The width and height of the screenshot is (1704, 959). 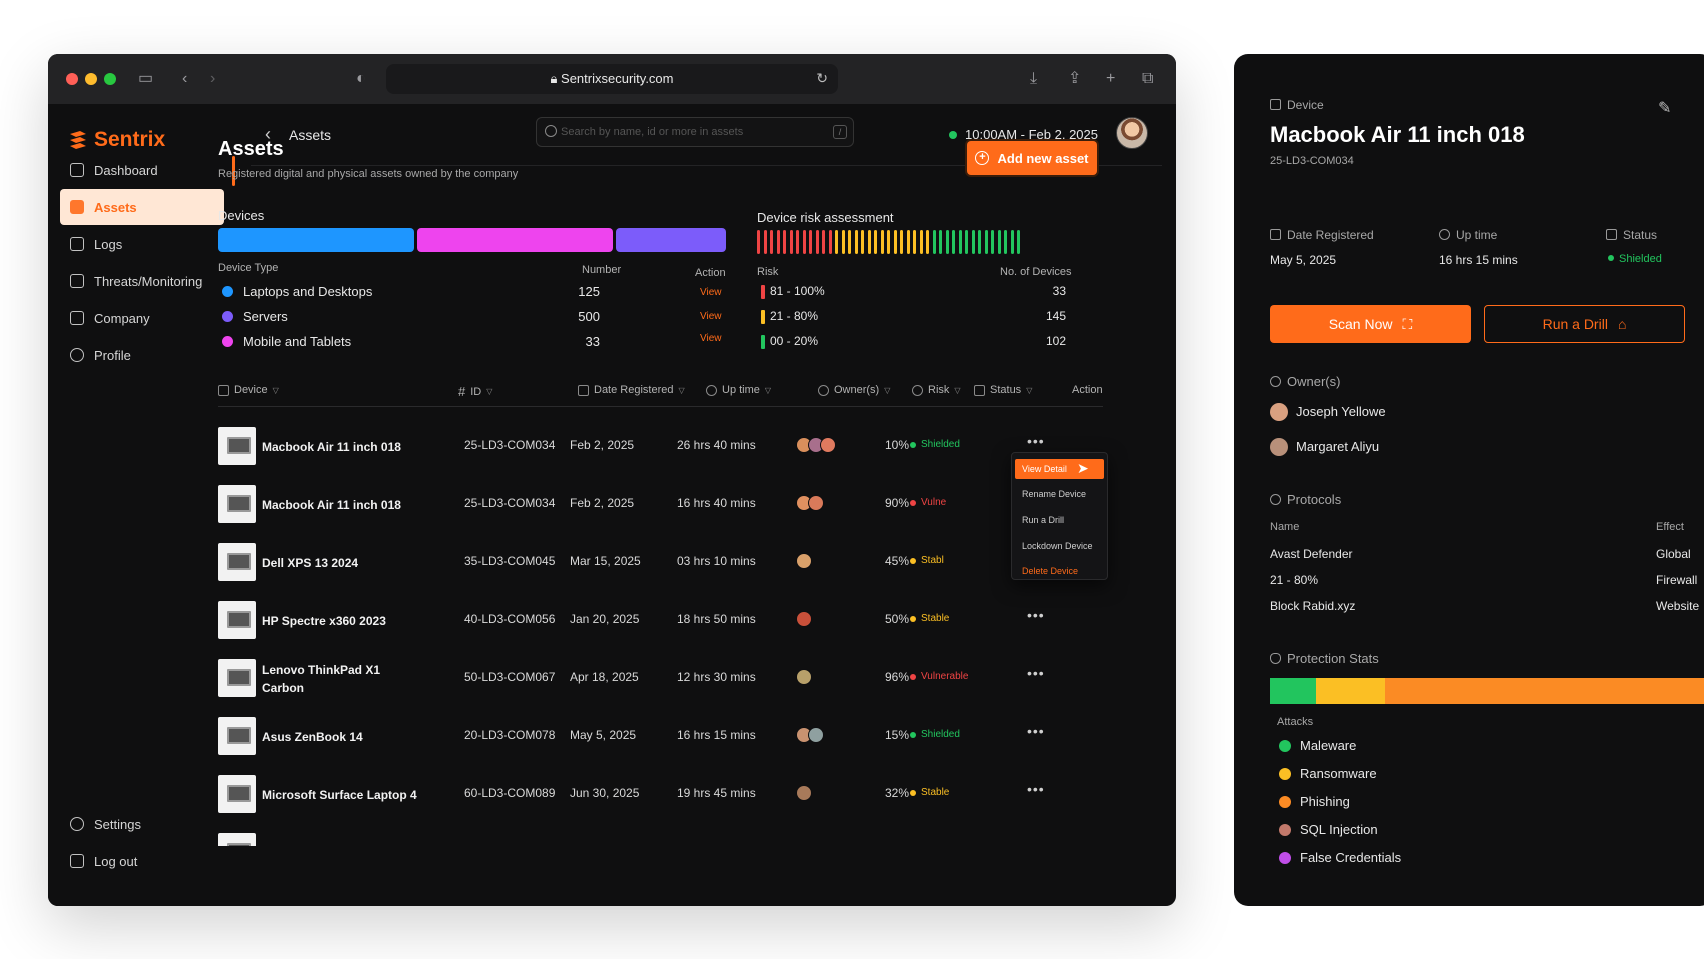 What do you see at coordinates (897, 619) in the screenshot?
I see `device-risk: 50%` at bounding box center [897, 619].